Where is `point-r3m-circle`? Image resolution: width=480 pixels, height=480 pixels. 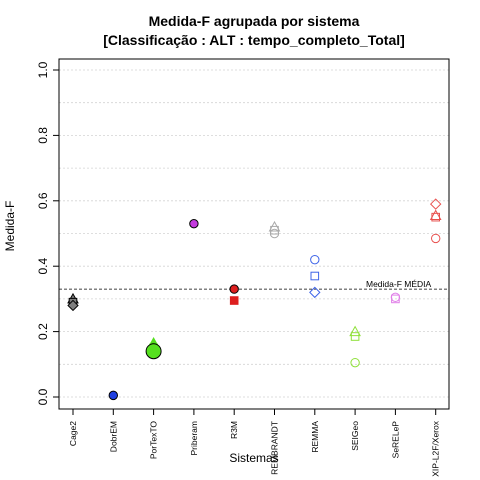
point-r3m-circle is located at coordinates (234, 289).